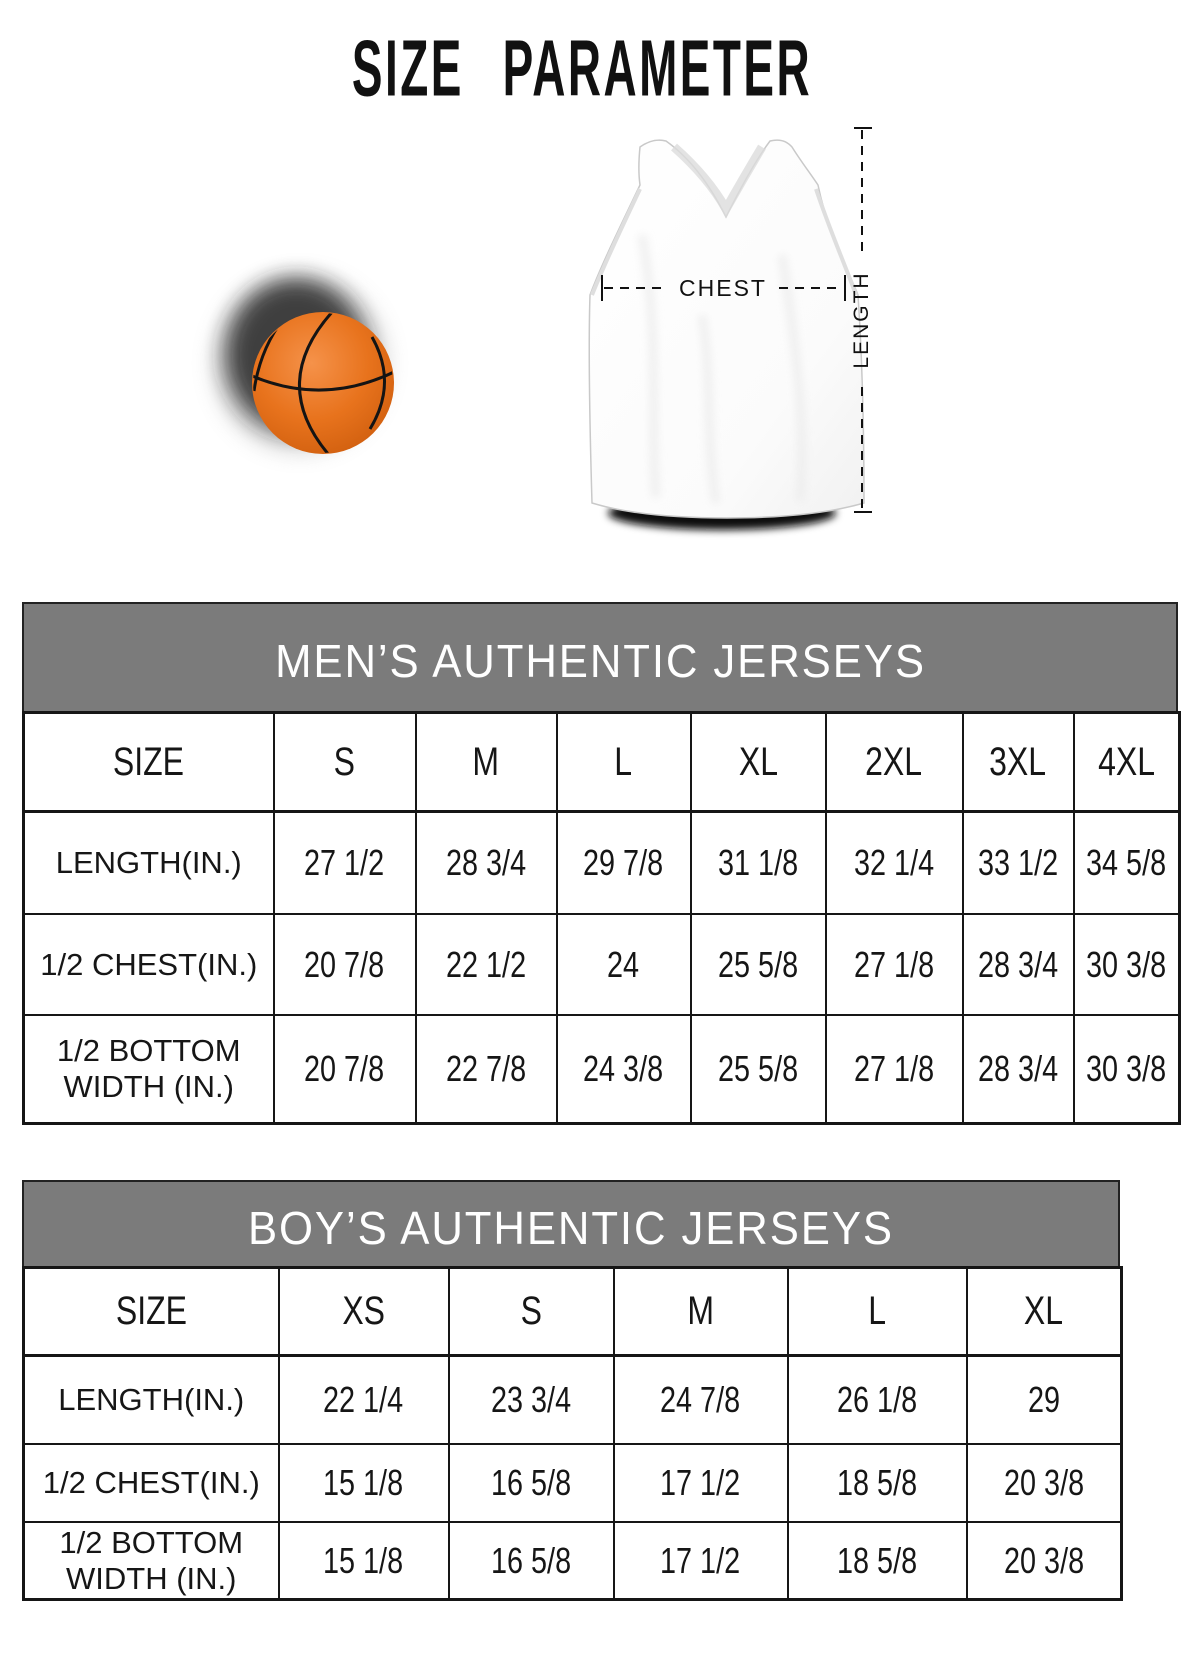 Image resolution: width=1200 pixels, height=1675 pixels. What do you see at coordinates (623, 862) in the screenshot?
I see `value-cell: 29 7/8` at bounding box center [623, 862].